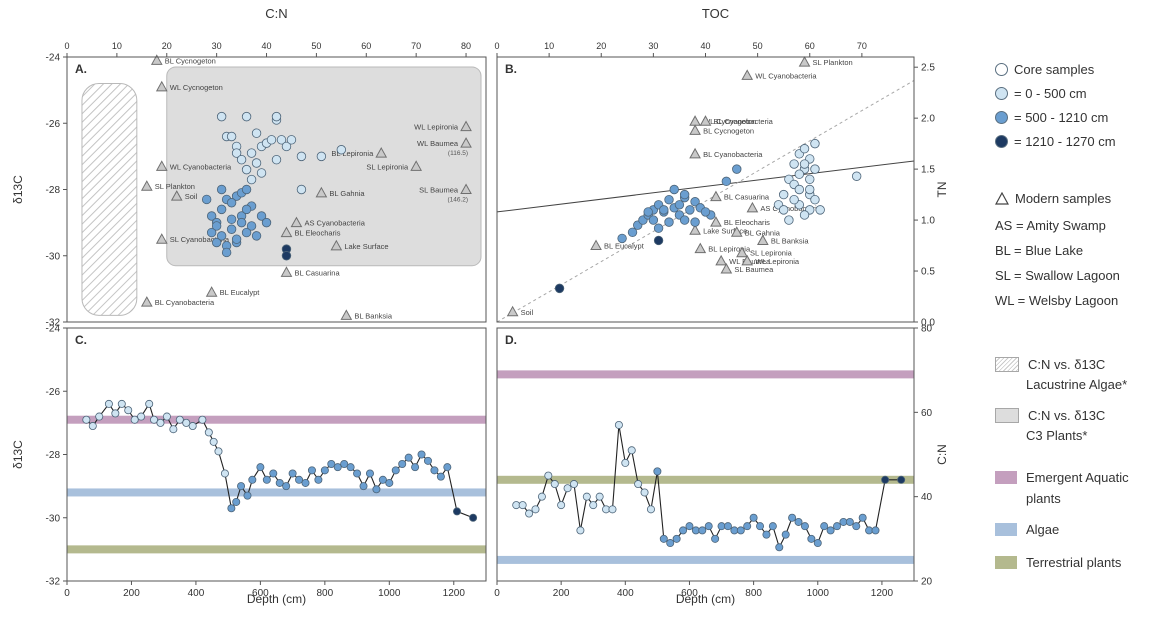 This screenshot has width=1168, height=634. What do you see at coordinates (928, 68) in the screenshot?
I see `panel-b-y-tick-label: 2.5` at bounding box center [928, 68].